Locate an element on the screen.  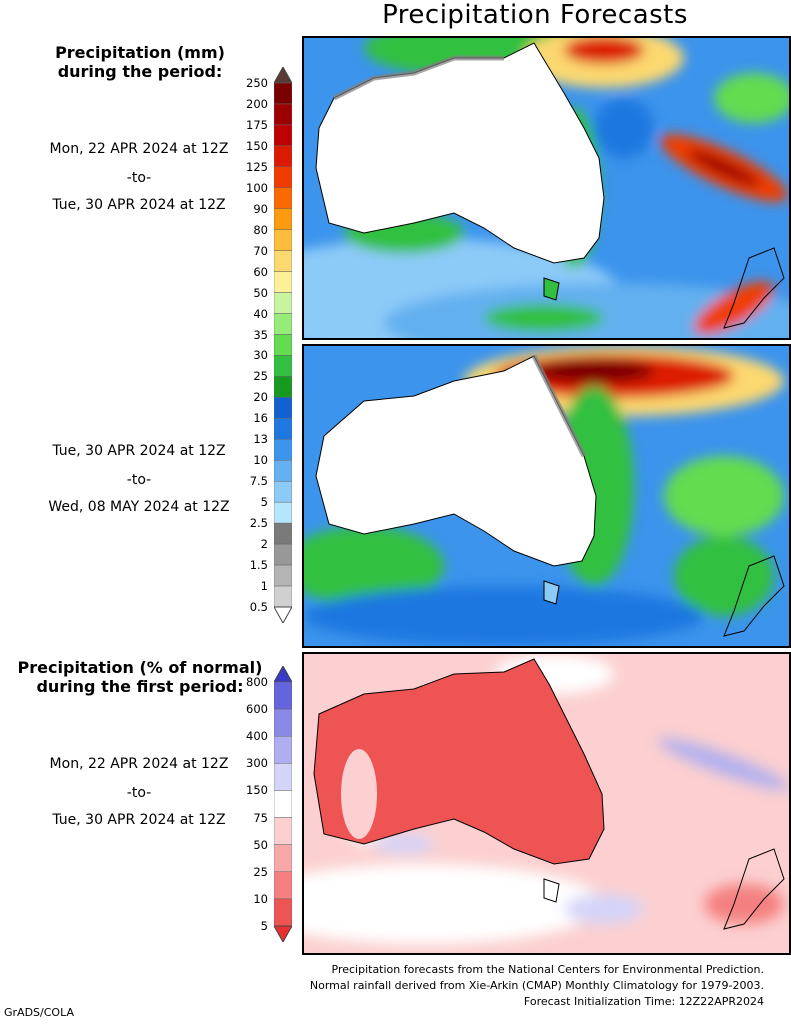
pct-colorbar-tick-label: 400 is located at coordinates (257, 736).